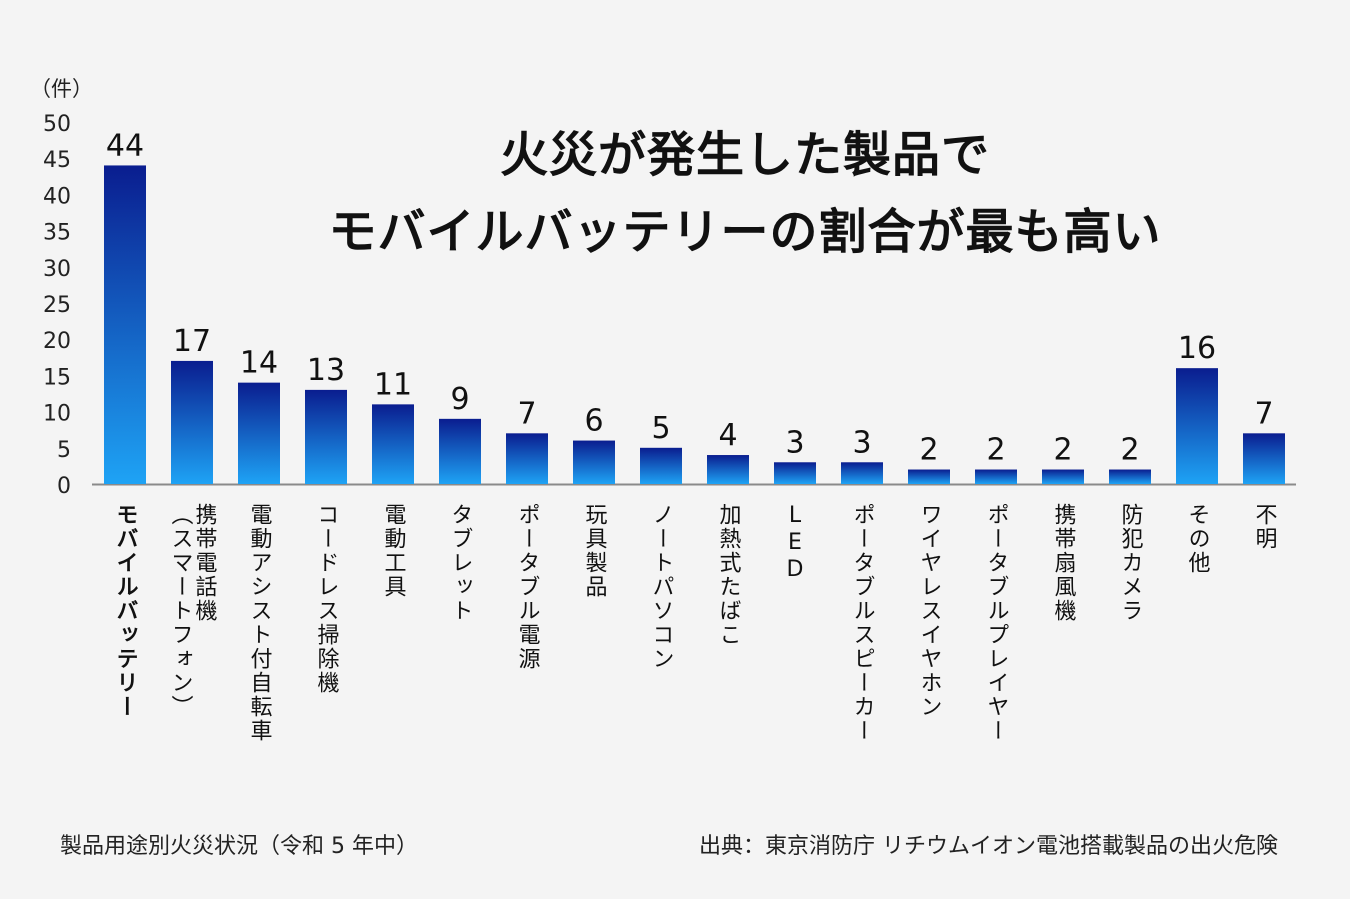 The image size is (1350, 899). I want to click on value-label: 17, so click(192, 341).